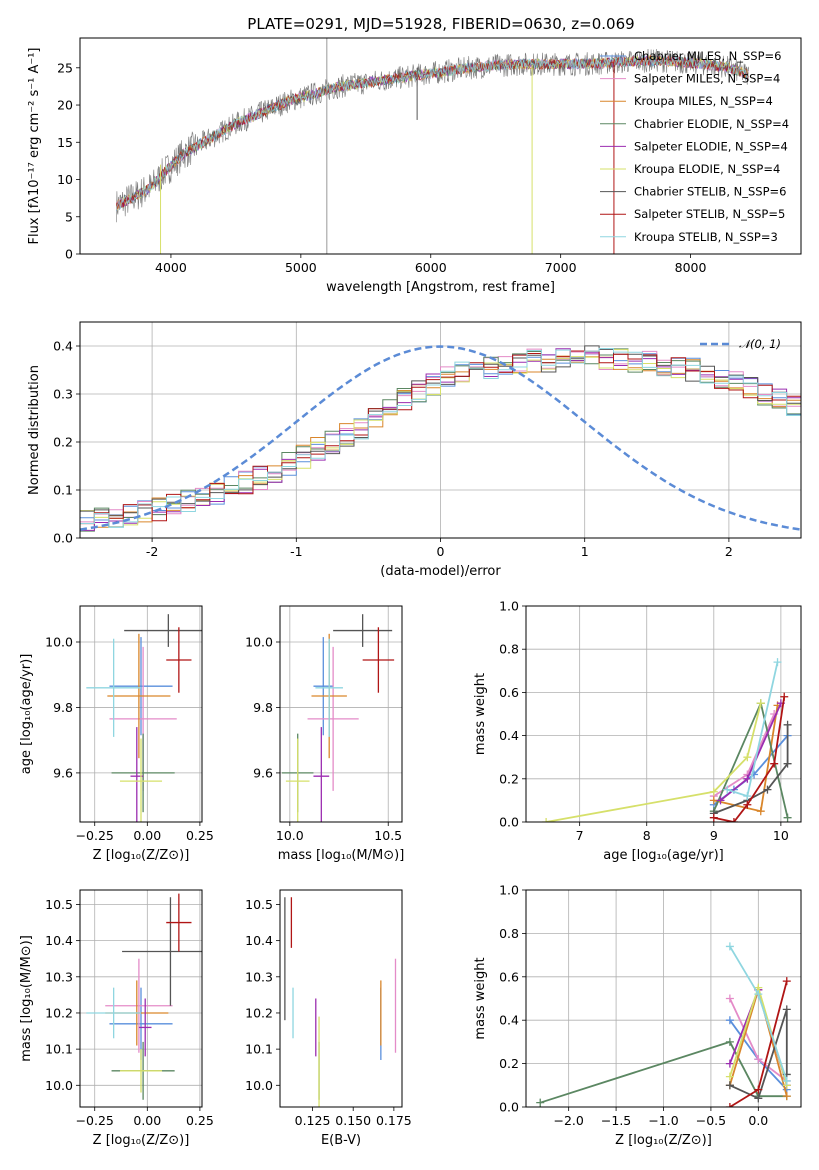 The image size is (819, 1170). Describe the element at coordinates (152, 551) in the screenshot. I see `x-tick-label: -2` at that location.